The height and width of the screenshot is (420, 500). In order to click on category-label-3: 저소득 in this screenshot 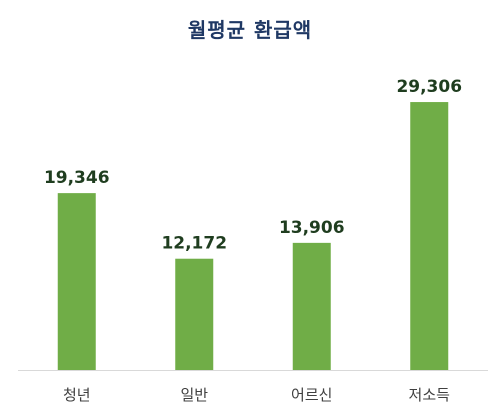, I will do `click(430, 395)`.